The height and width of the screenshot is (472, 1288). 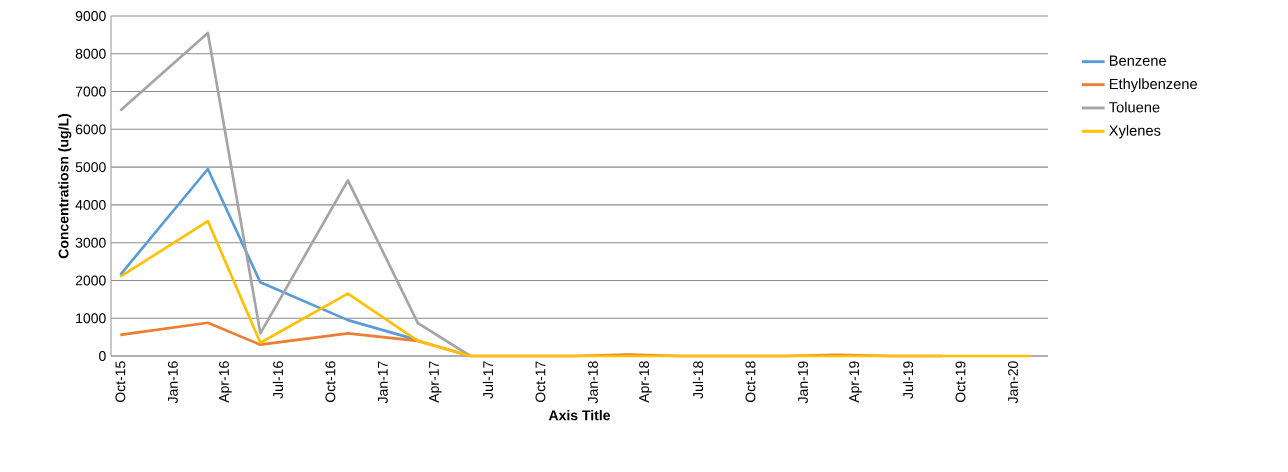 I want to click on y-tick-label: 6000, so click(x=90, y=129).